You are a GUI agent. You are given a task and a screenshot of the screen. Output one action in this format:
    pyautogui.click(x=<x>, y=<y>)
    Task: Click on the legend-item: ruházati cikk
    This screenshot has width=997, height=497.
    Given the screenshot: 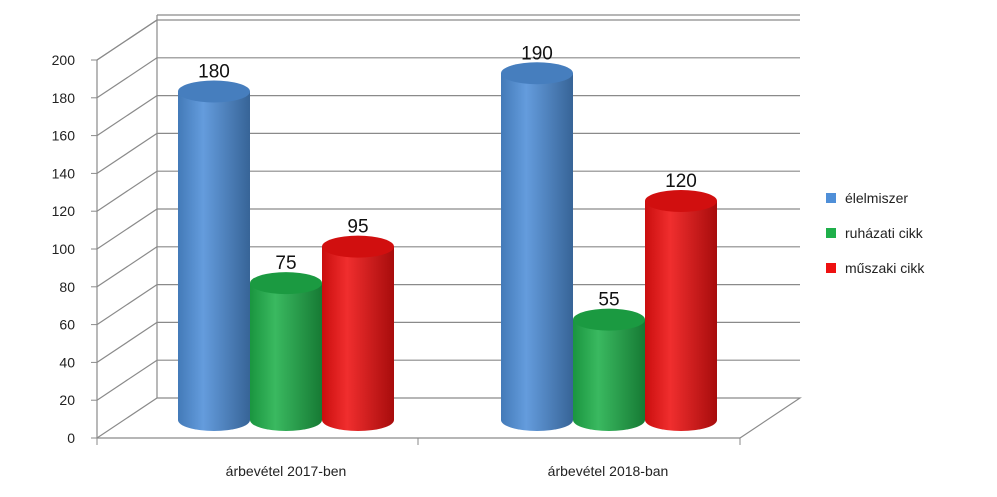 What is the action you would take?
    pyautogui.click(x=875, y=233)
    